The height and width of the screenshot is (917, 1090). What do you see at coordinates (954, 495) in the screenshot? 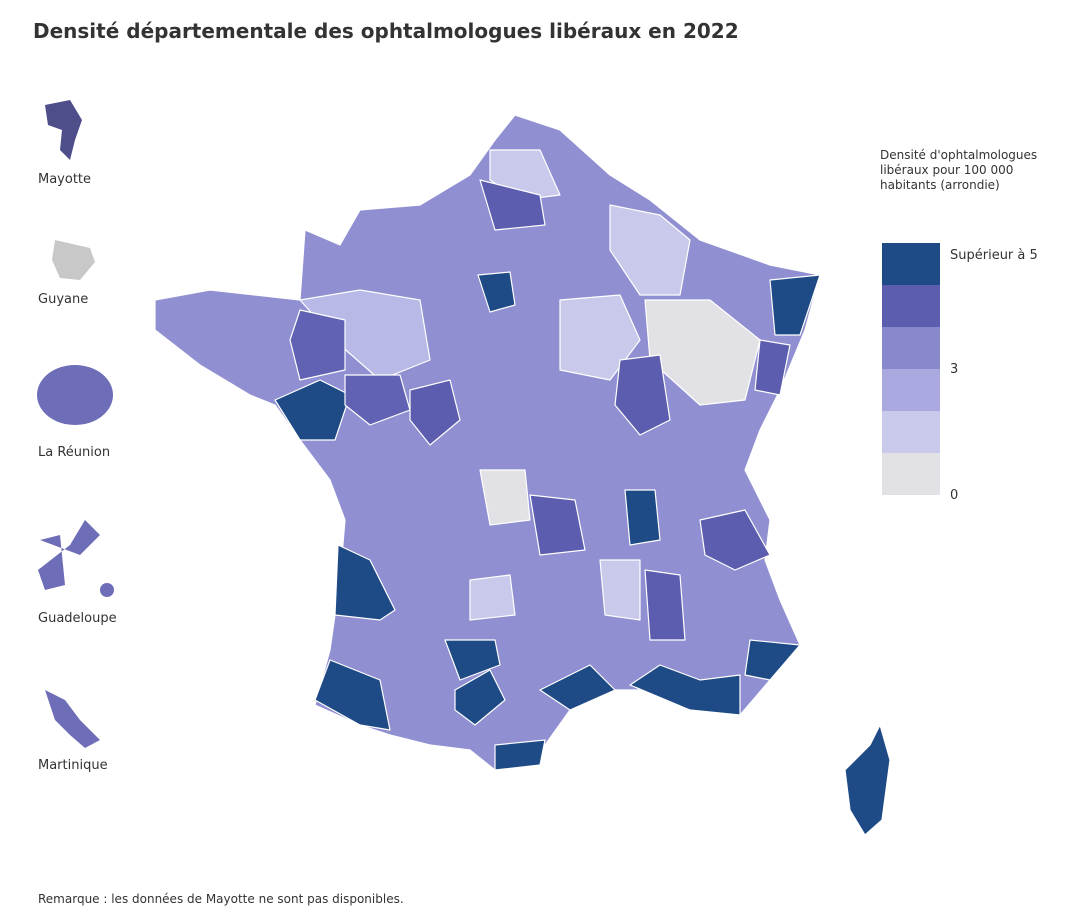
I see `legend-tick-label: 0` at bounding box center [954, 495].